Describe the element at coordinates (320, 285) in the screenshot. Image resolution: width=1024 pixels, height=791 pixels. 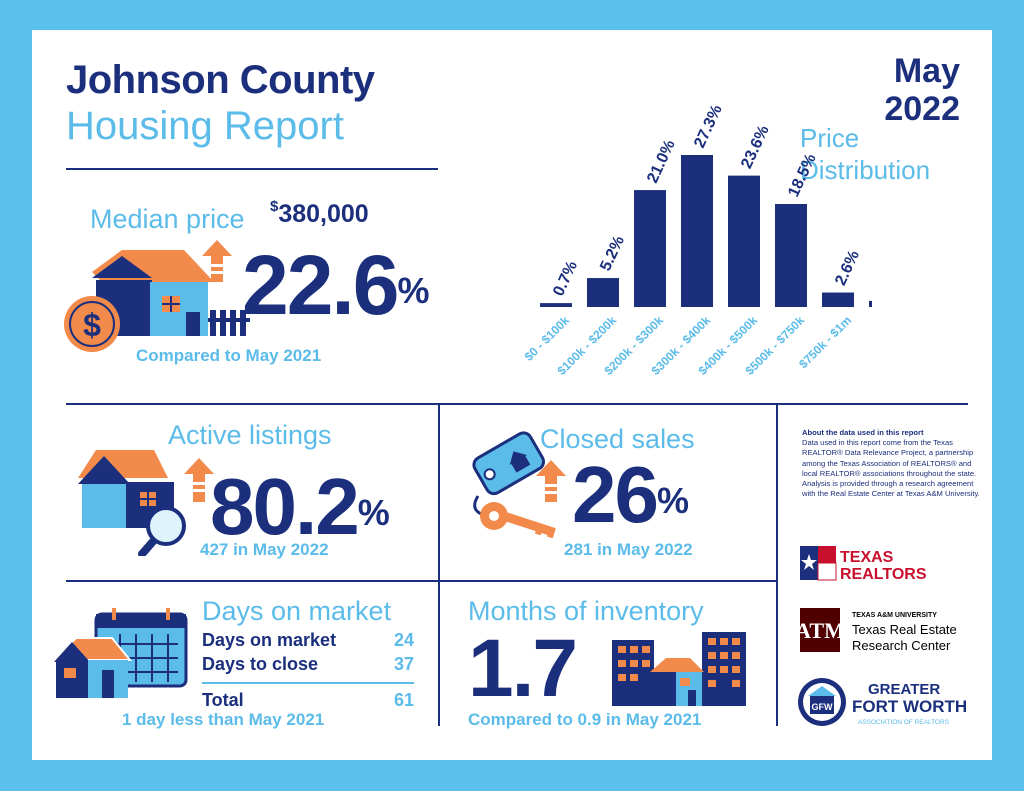
I see `median-price-change-value: 22.6` at that location.